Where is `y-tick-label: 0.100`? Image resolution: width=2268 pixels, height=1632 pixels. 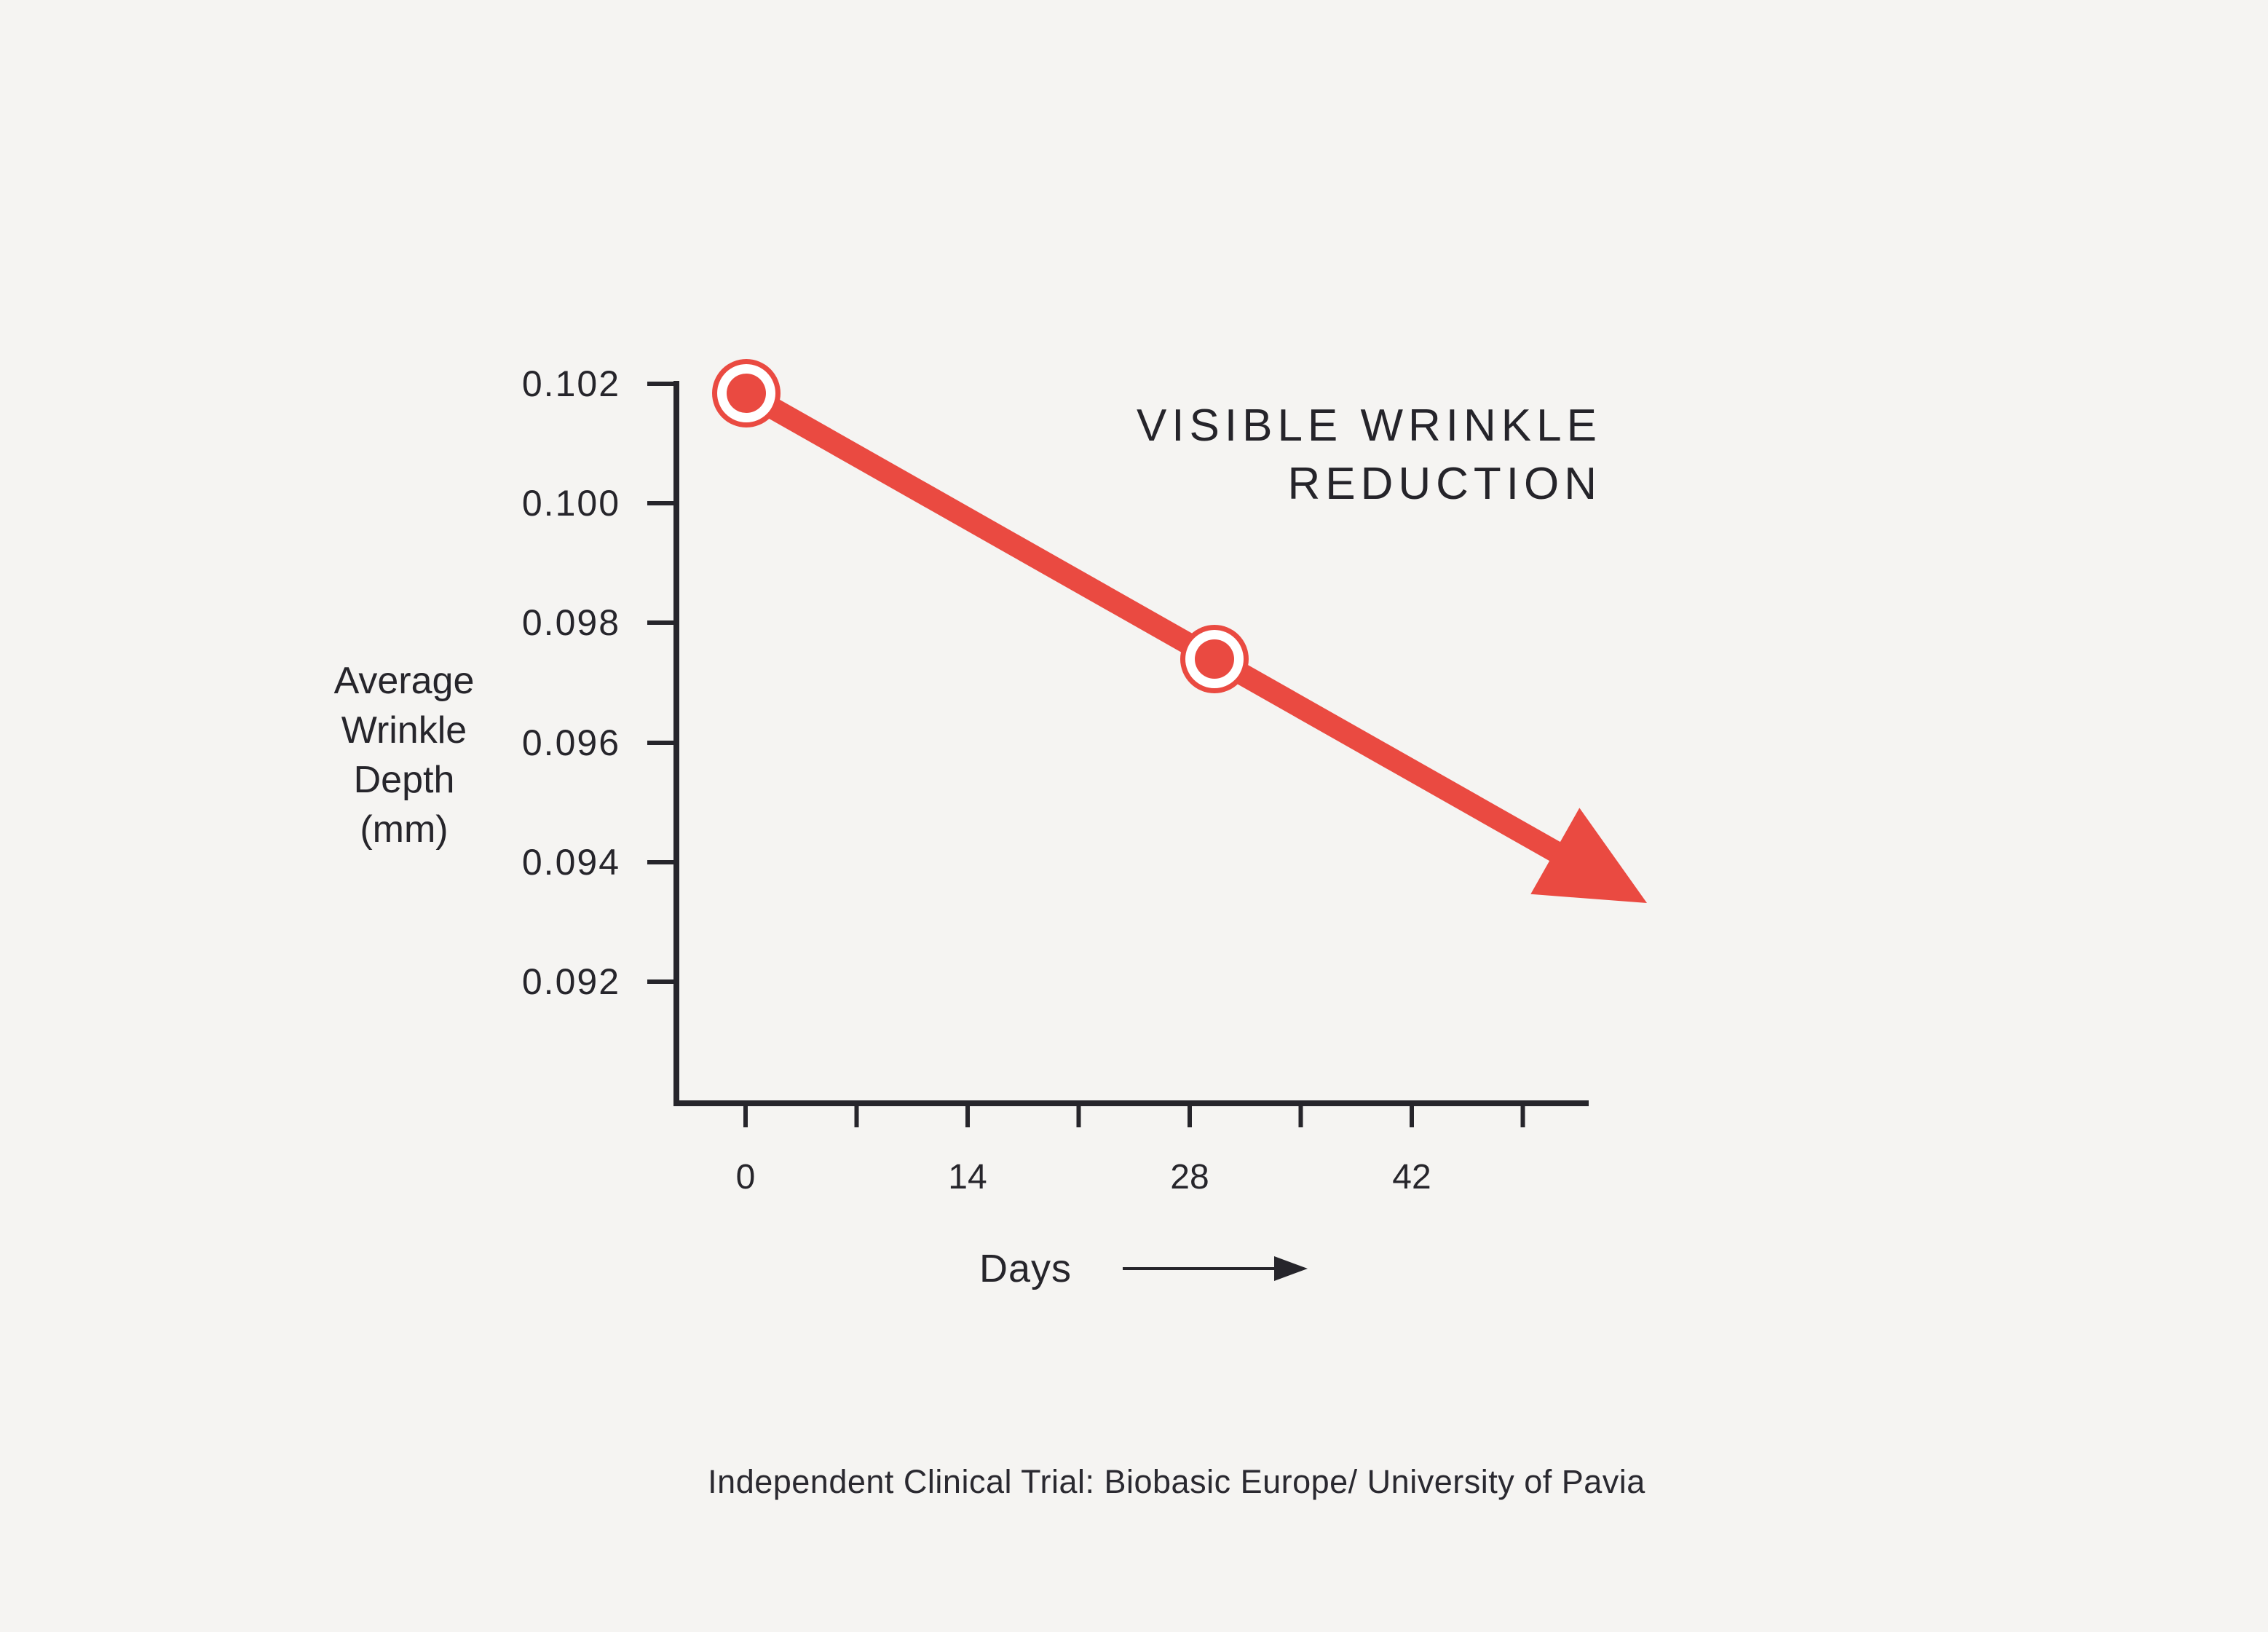 y-tick-label: 0.100 is located at coordinates (570, 503).